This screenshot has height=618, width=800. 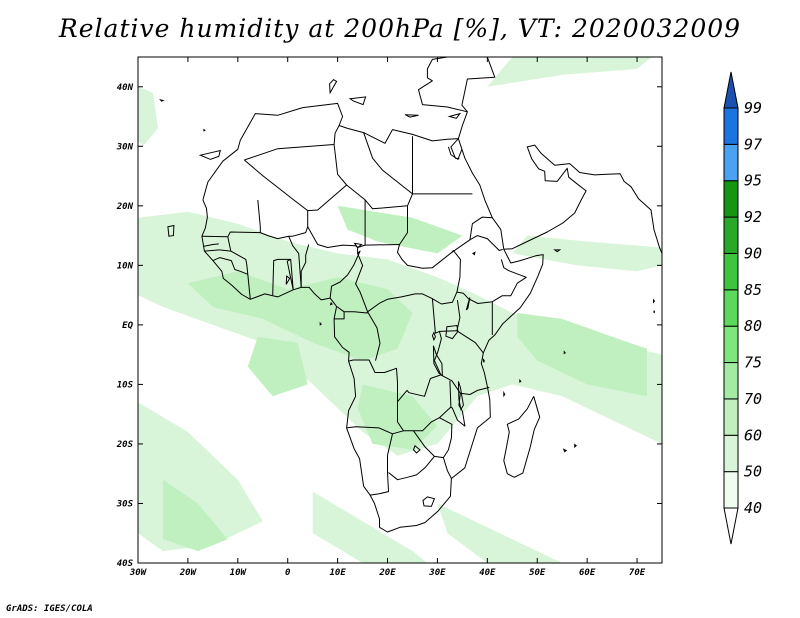 I want to click on colorbar-label: 97, so click(x=753, y=144).